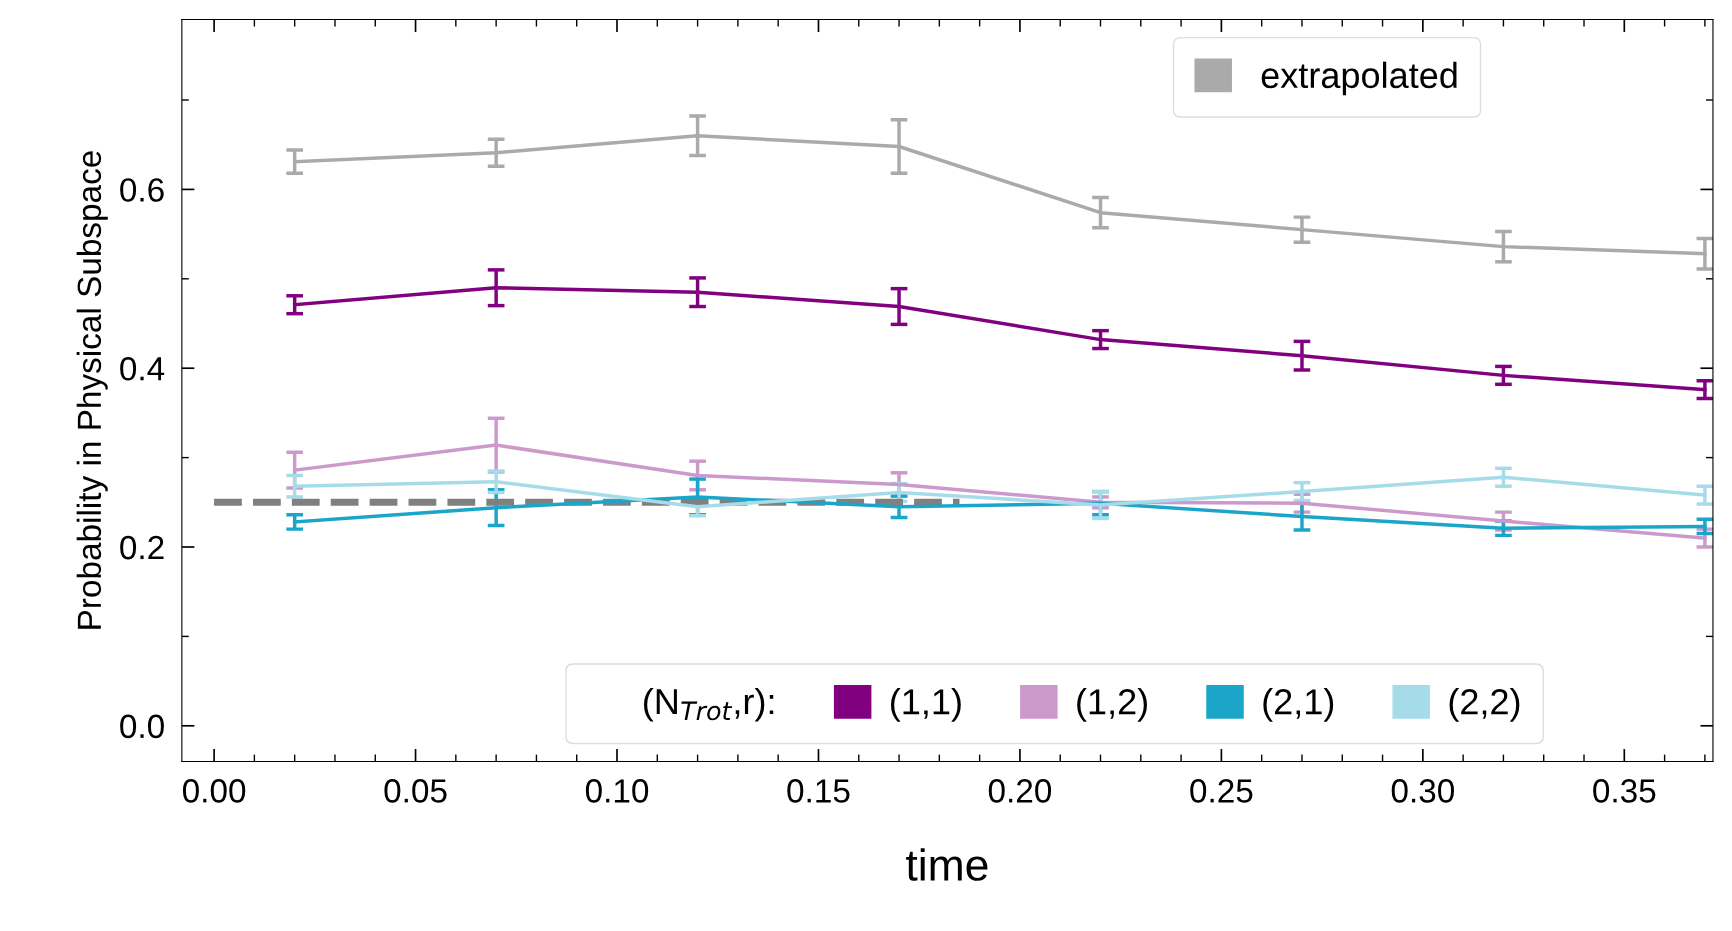 This screenshot has width=1732, height=931. Describe the element at coordinates (709, 704) in the screenshot. I see `legend-title: (N$_{Trot}$,r):` at that location.